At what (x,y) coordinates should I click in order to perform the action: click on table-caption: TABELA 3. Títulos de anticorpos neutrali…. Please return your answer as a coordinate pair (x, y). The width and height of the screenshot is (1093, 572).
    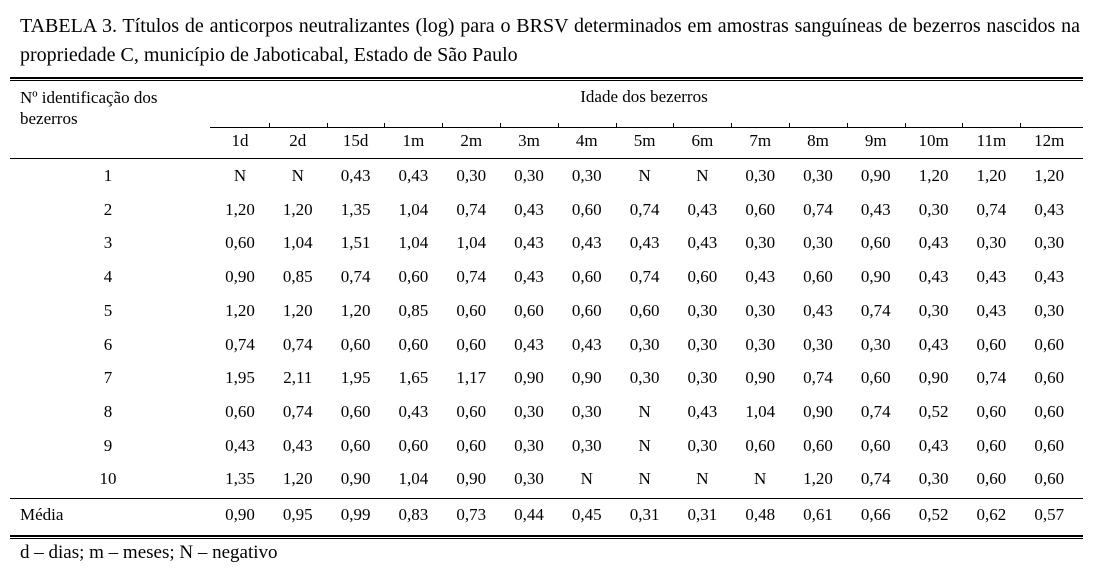
    Looking at the image, I should click on (550, 40).